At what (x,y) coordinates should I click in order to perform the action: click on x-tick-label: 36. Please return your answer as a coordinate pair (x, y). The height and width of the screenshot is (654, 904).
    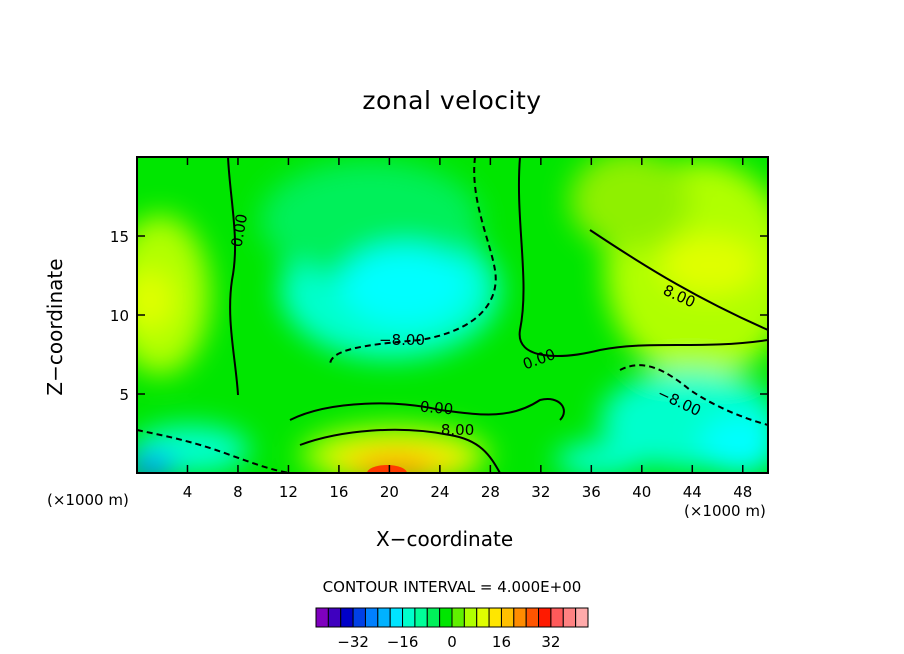
    Looking at the image, I should click on (591, 492).